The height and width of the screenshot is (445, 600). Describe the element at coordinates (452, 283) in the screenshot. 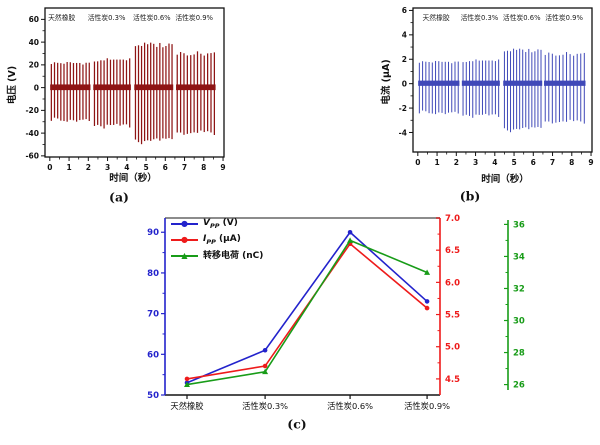

I see `svg-text: 6.0` at that location.